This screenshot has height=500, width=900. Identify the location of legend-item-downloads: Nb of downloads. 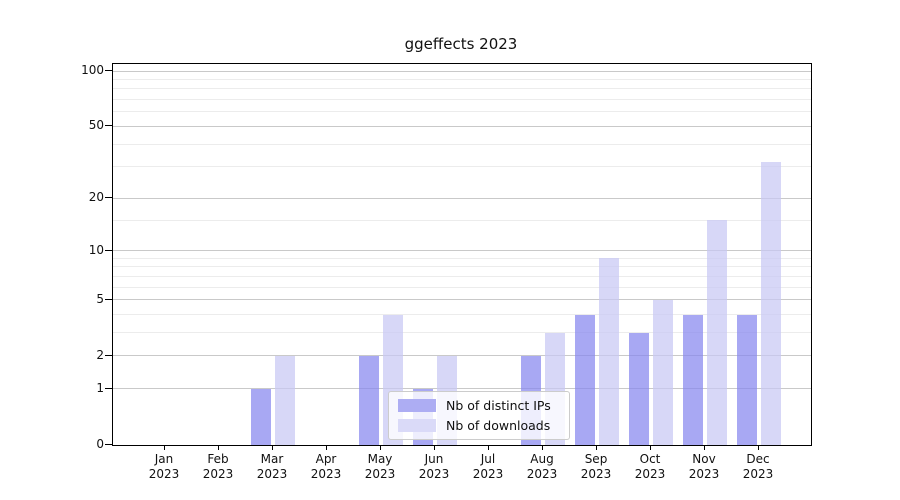
(479, 425).